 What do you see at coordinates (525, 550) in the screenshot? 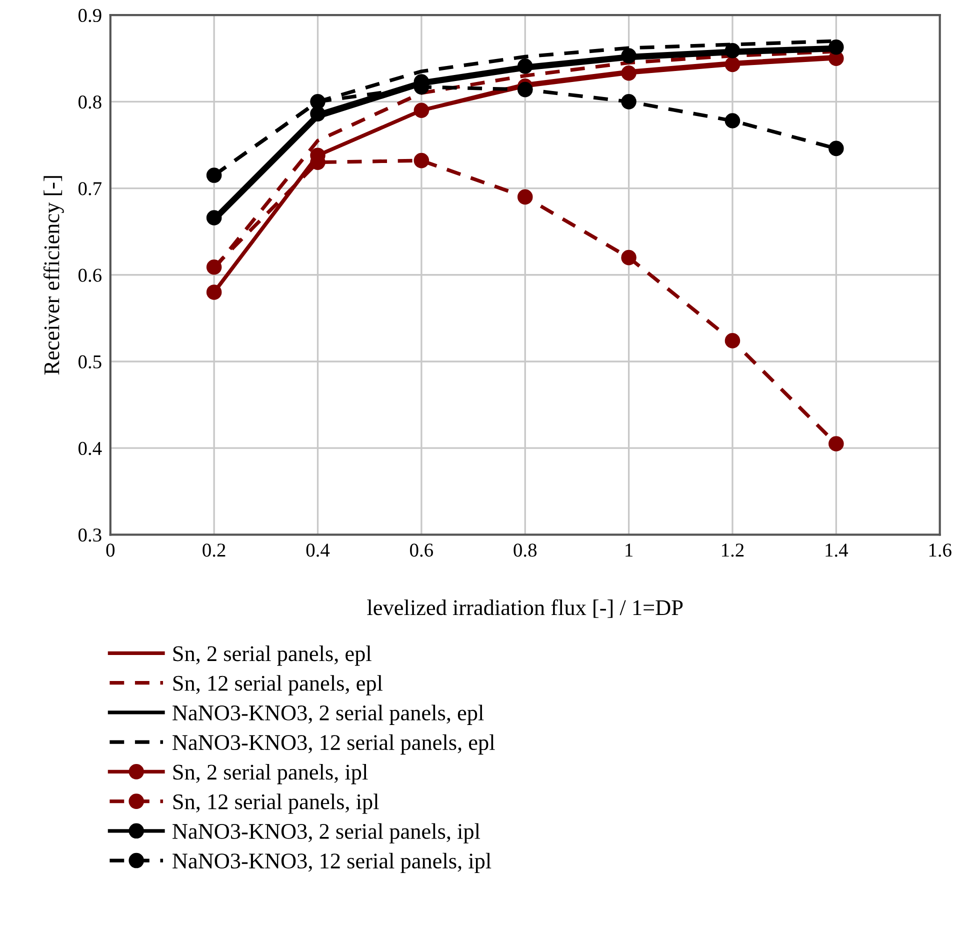
I see `x-tick-label: 0.8` at bounding box center [525, 550].